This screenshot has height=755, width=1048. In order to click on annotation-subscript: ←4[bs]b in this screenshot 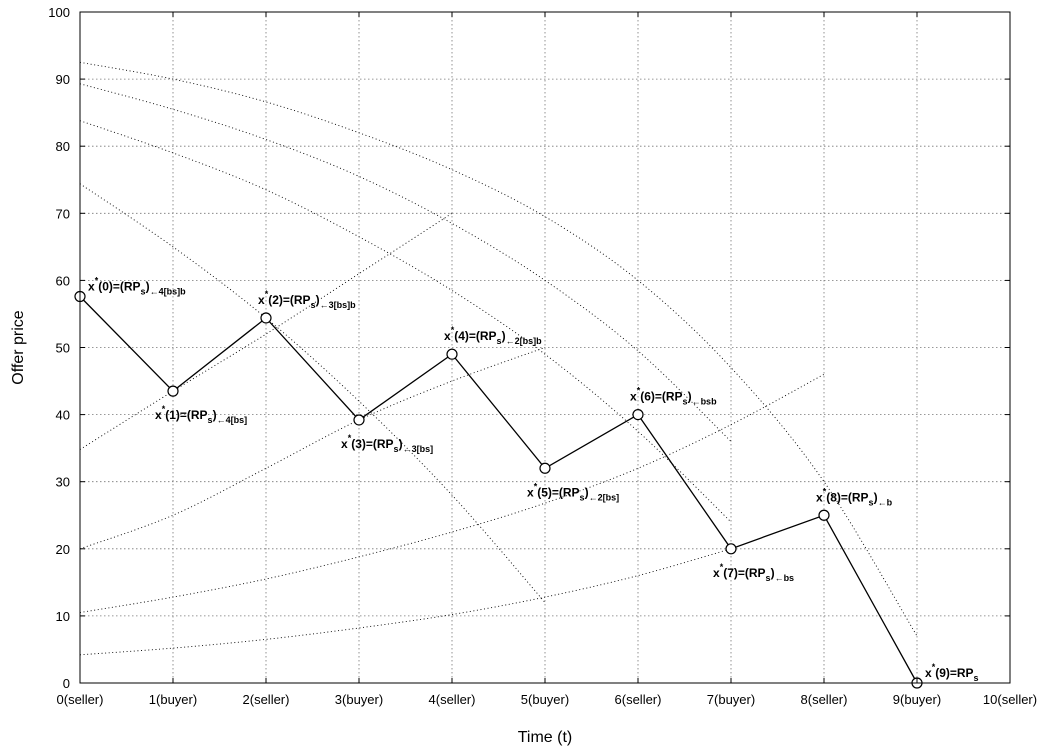, I will do `click(168, 292)`.